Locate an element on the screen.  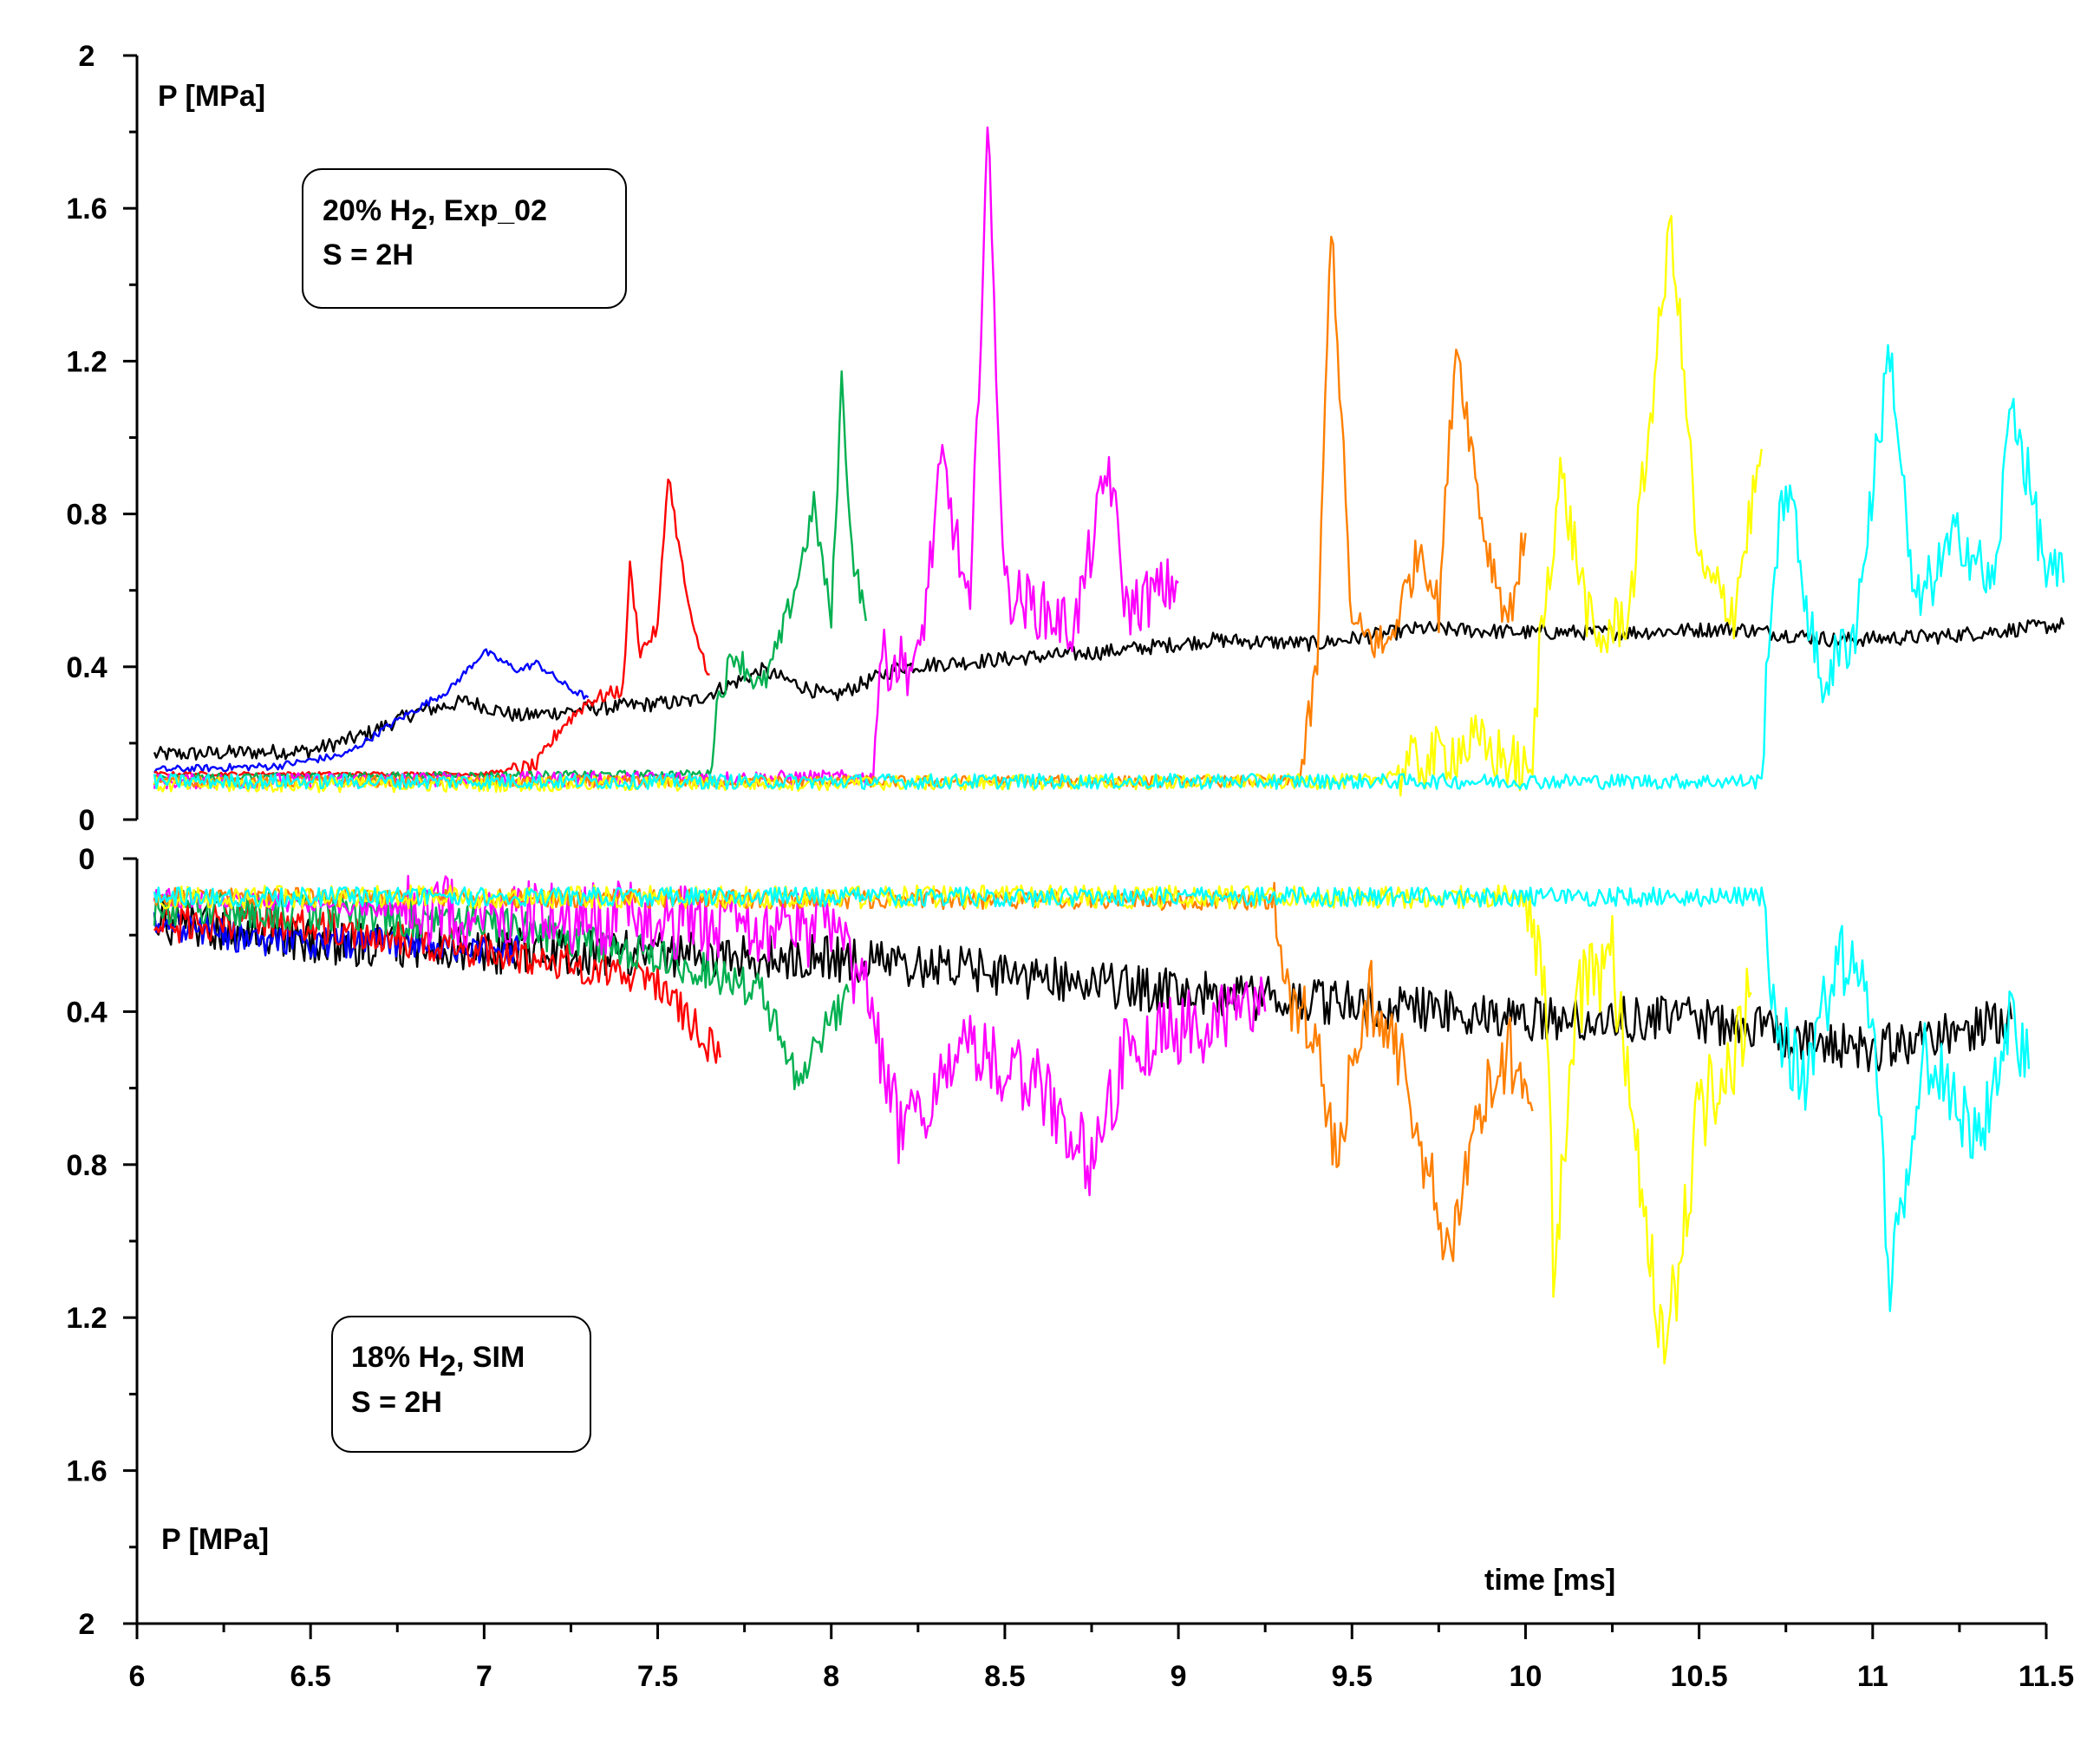
series-line-experiment-green is located at coordinates (510, 576).